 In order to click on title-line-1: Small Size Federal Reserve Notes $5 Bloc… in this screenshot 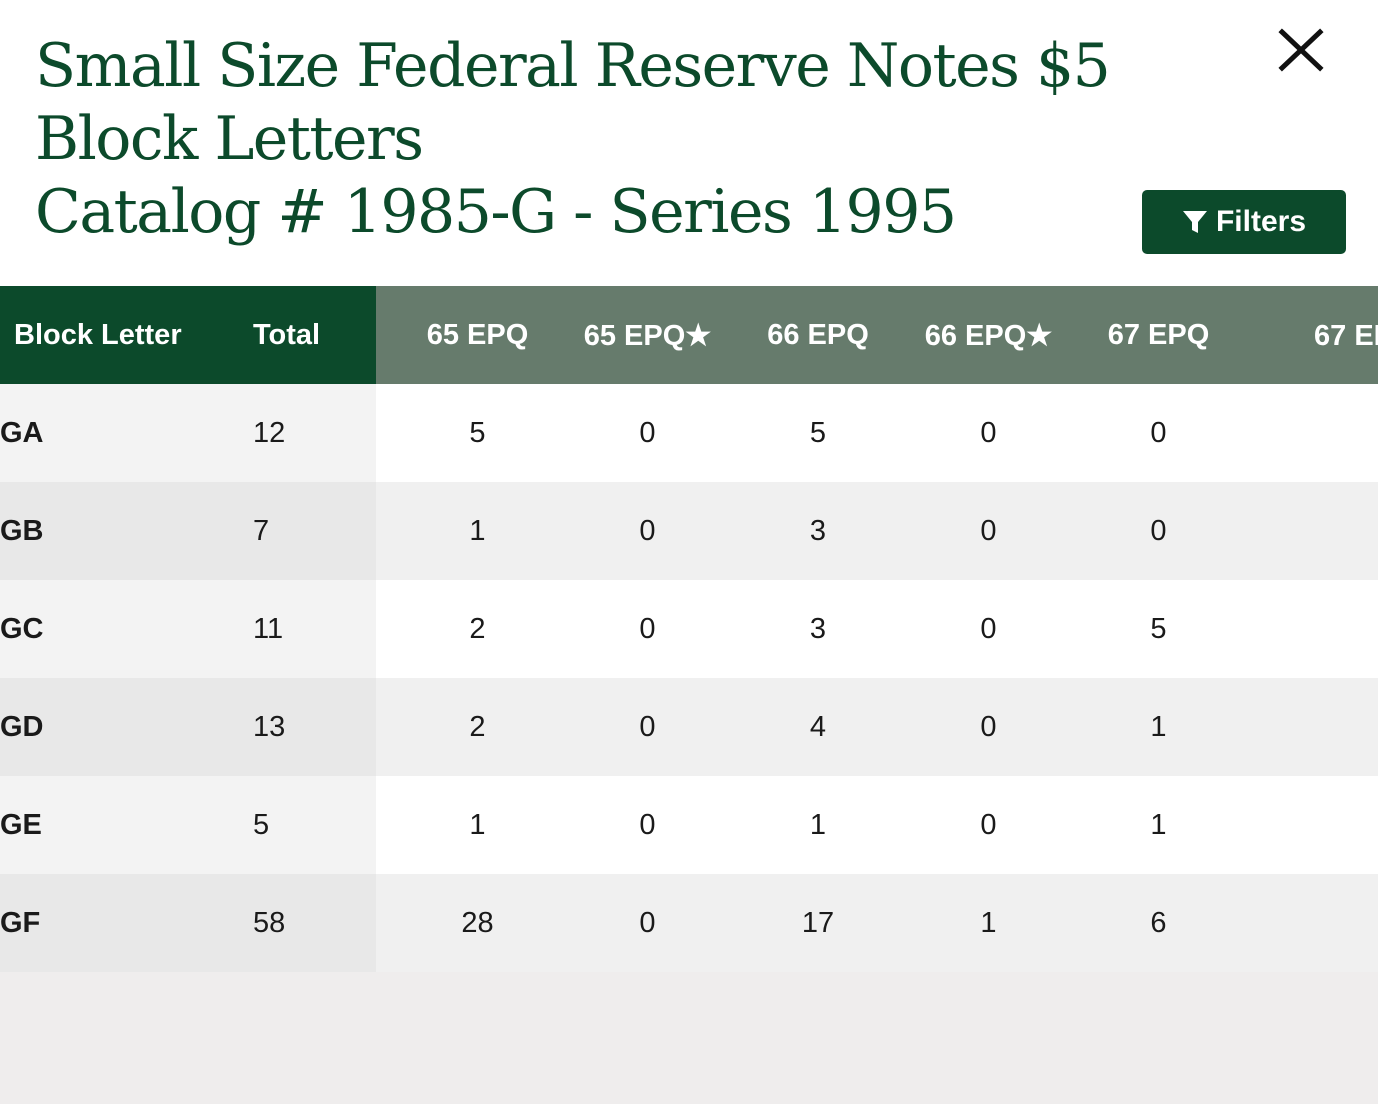, I will do `click(573, 102)`.